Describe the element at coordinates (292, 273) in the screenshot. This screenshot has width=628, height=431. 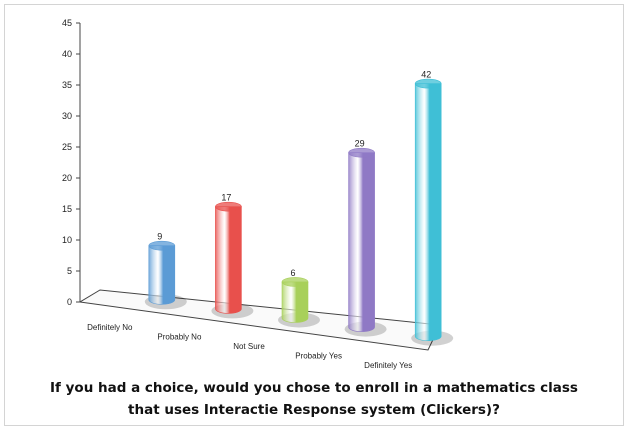
I see `data-label: 6` at that location.